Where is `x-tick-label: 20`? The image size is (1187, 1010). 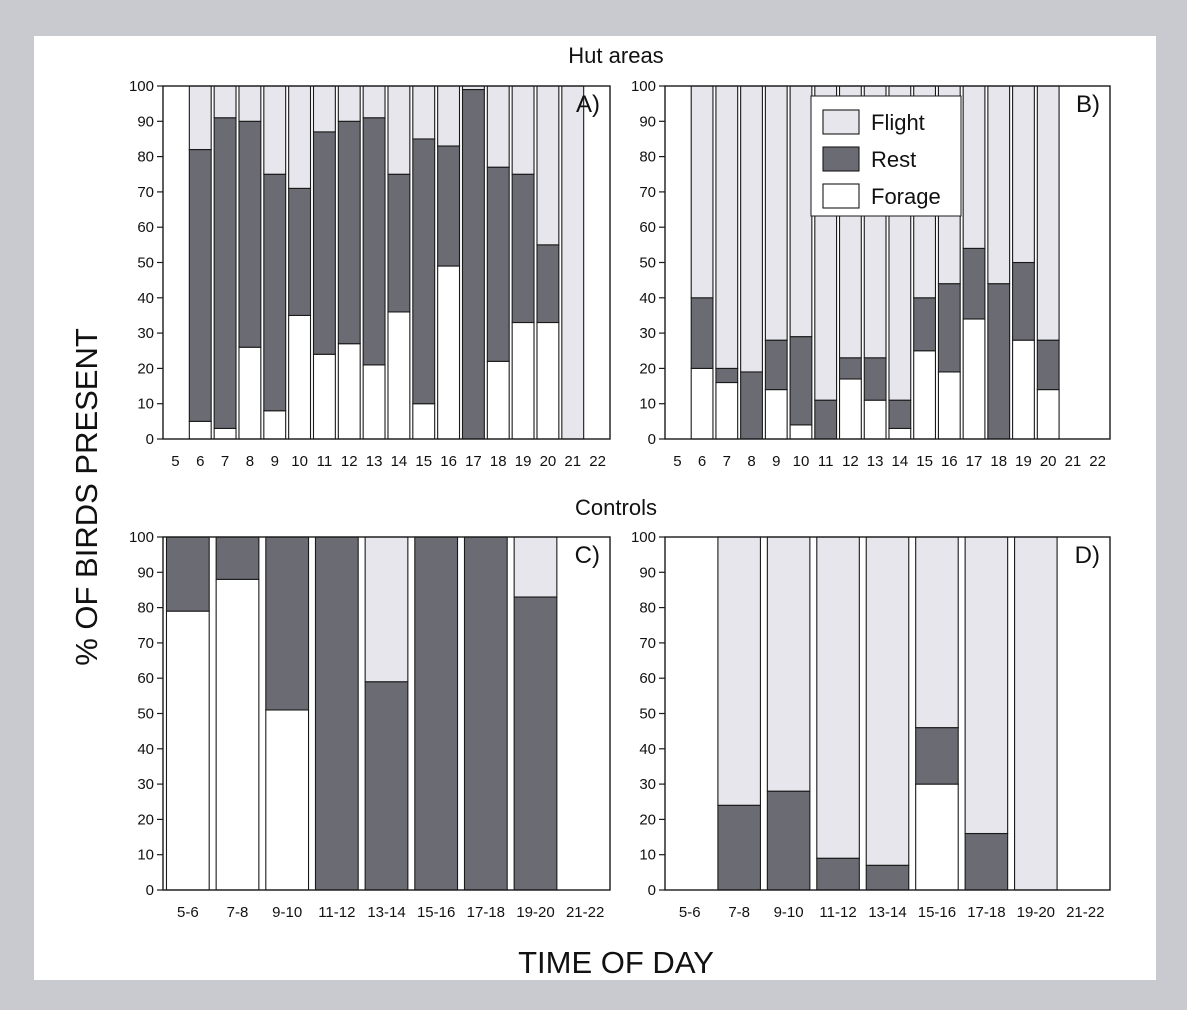
x-tick-label: 20 is located at coordinates (1048, 461).